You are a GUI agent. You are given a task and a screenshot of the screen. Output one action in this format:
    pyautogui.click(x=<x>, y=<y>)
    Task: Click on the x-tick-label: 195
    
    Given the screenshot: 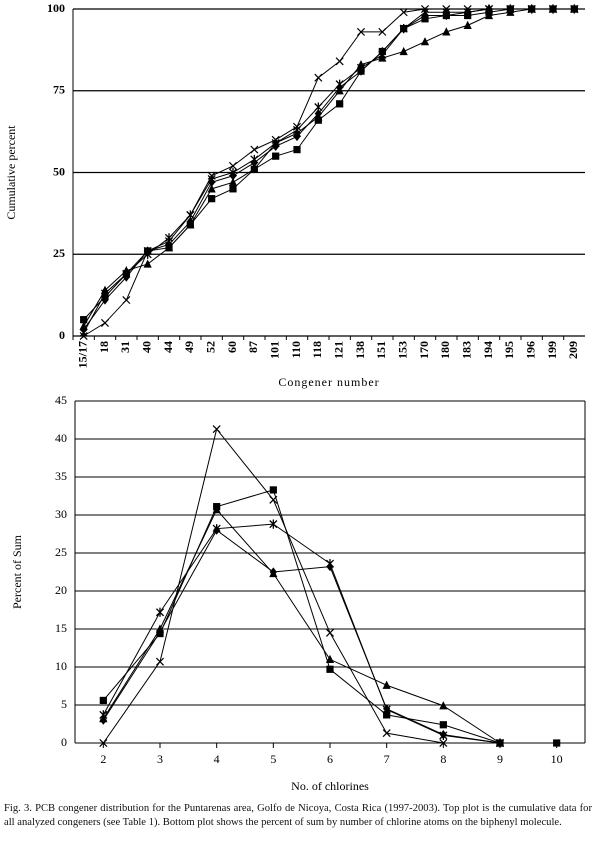 What is the action you would take?
    pyautogui.click(x=509, y=350)
    